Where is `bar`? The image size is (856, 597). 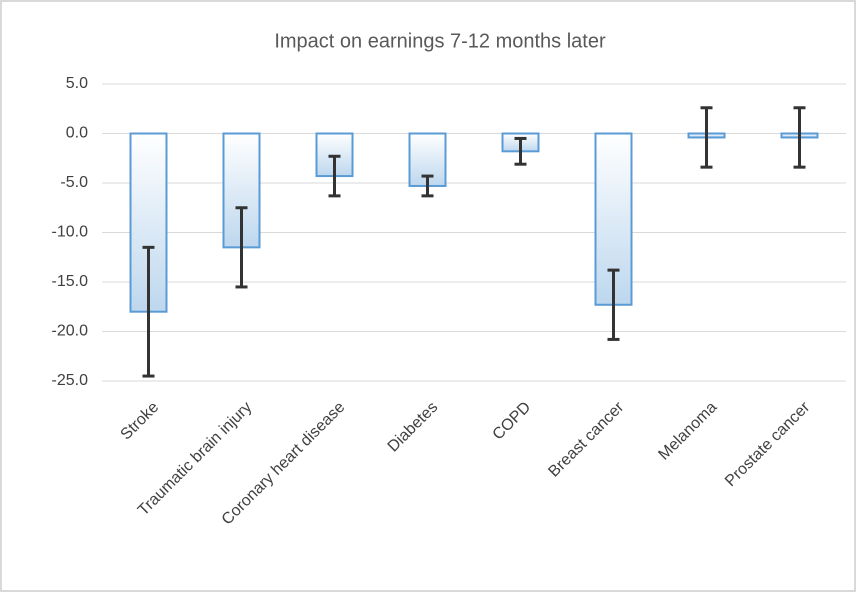 bar is located at coordinates (613, 219).